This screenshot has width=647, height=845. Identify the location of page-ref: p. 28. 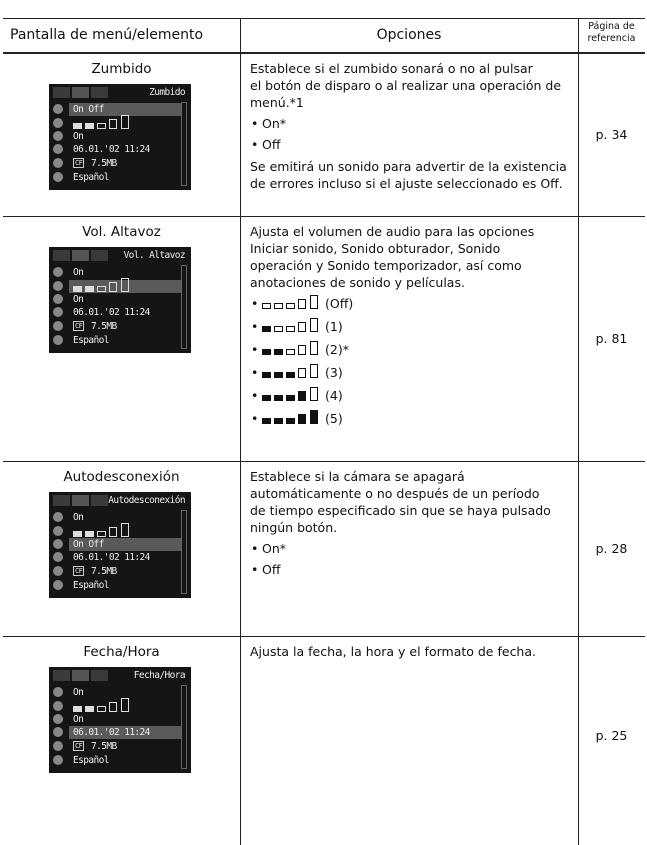
(611, 548).